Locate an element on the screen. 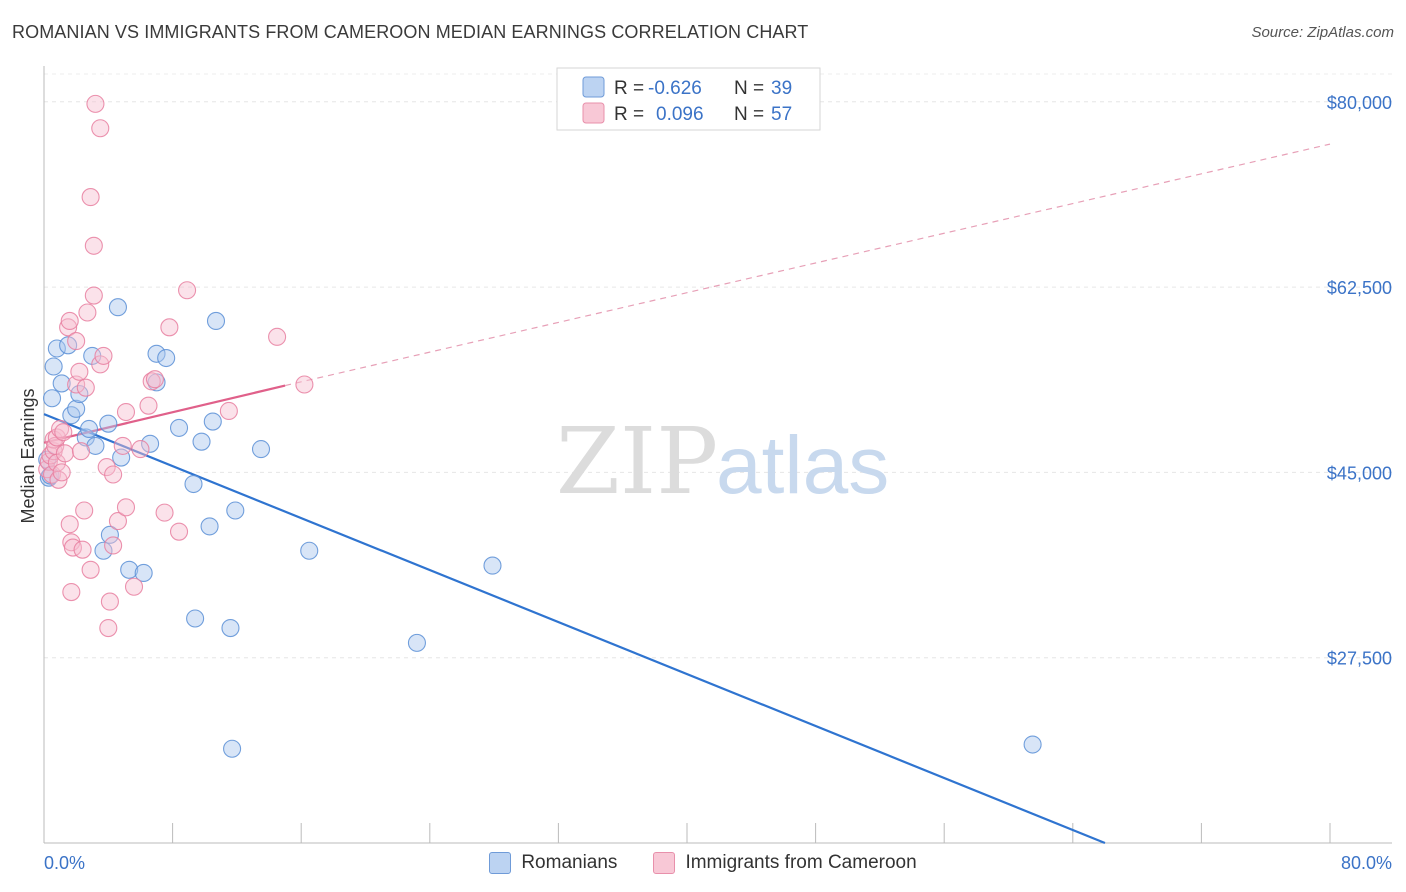 The width and height of the screenshot is (1406, 892). legend-r-value-2: 0.096 is located at coordinates (680, 114).